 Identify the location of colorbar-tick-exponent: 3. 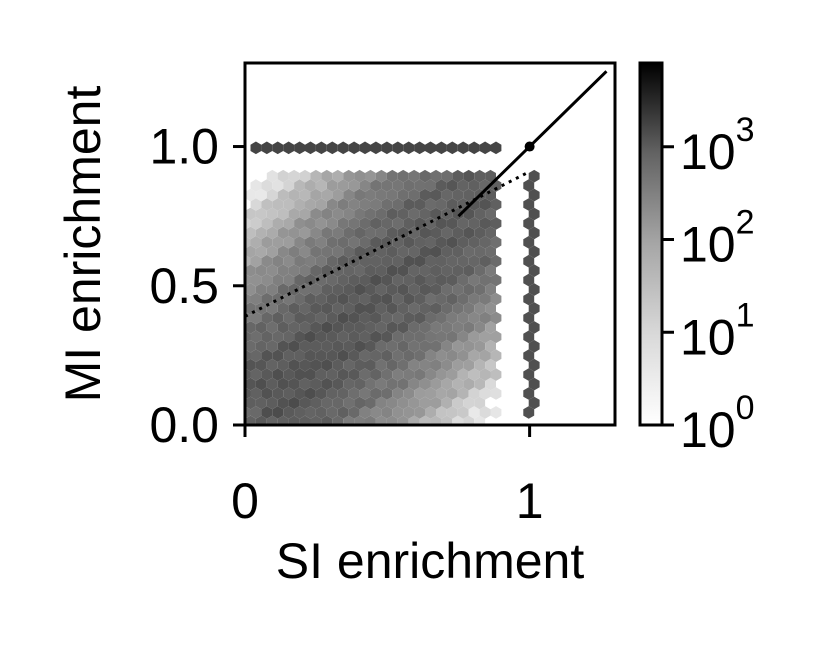
(745, 130).